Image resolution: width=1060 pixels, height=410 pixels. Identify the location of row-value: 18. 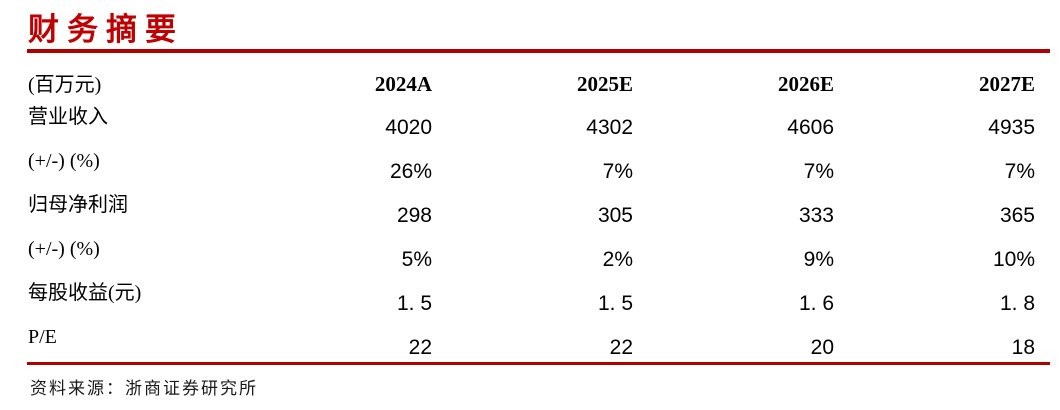
(1023, 347).